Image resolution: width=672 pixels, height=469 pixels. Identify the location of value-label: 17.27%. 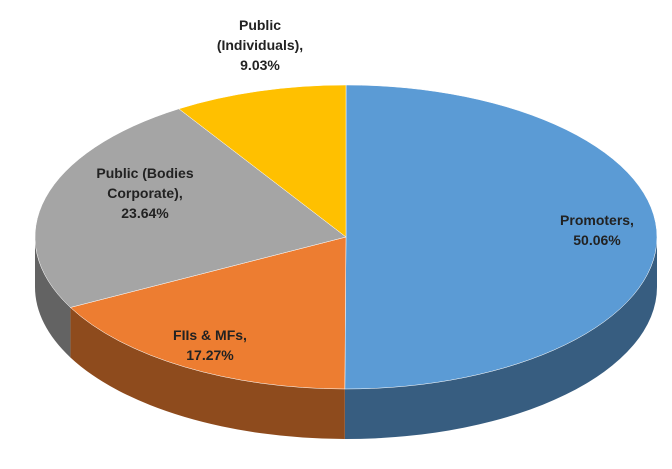
(210, 355).